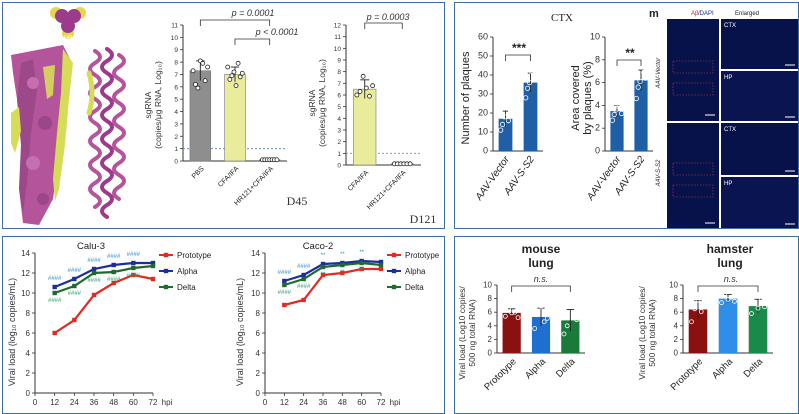  What do you see at coordinates (492, 178) in the screenshot?
I see `category-label: AAV-Vector` at bounding box center [492, 178].